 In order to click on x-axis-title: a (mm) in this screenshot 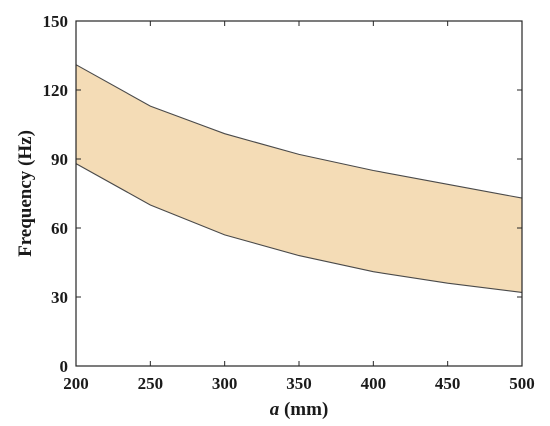, I will do `click(299, 409)`.